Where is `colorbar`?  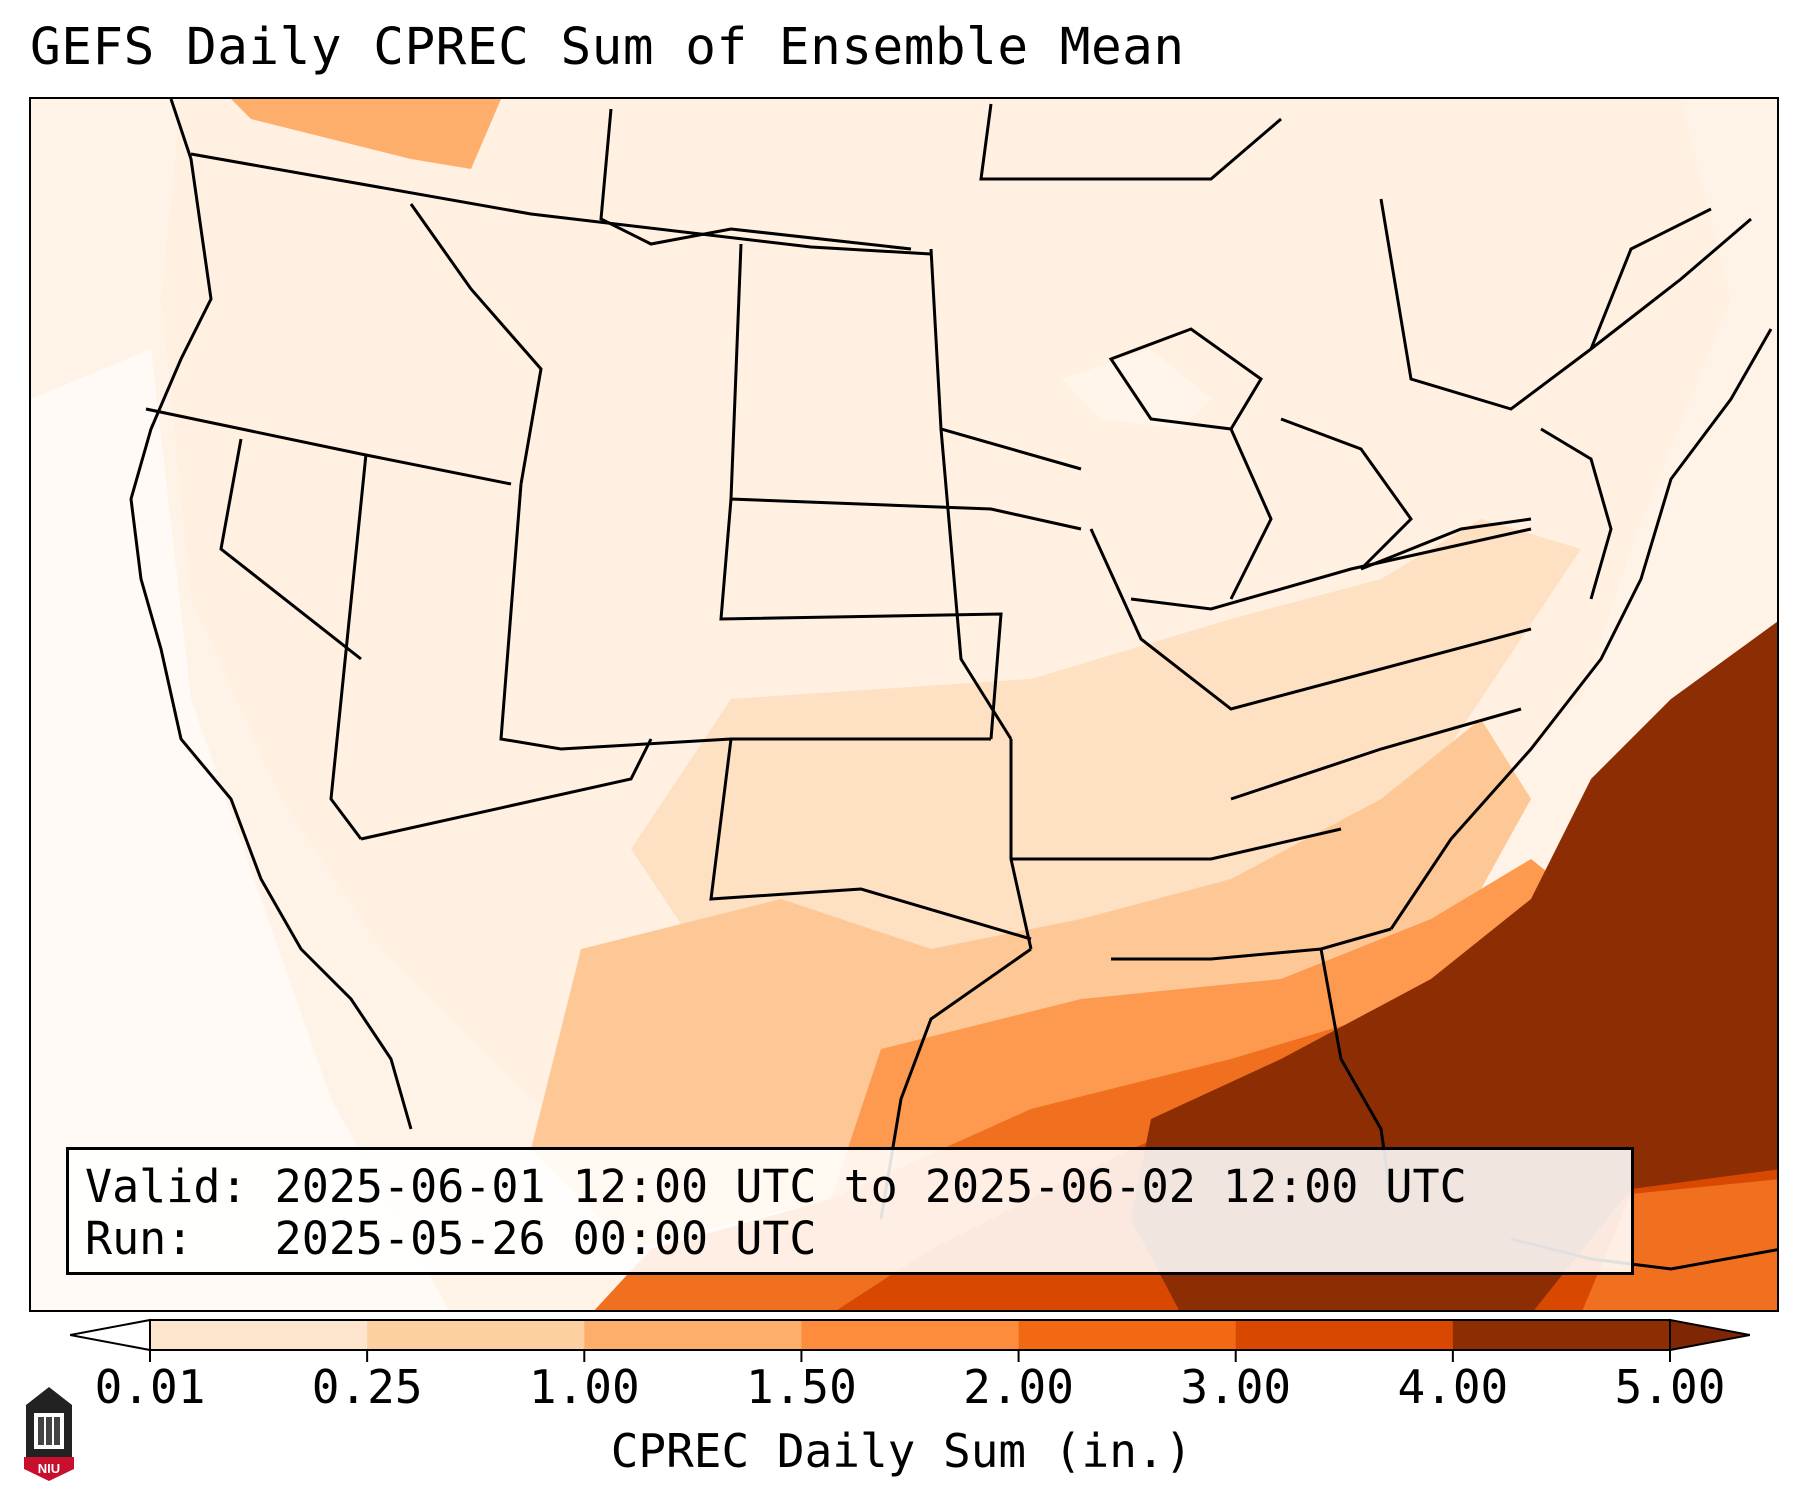
colorbar is located at coordinates (910, 1340).